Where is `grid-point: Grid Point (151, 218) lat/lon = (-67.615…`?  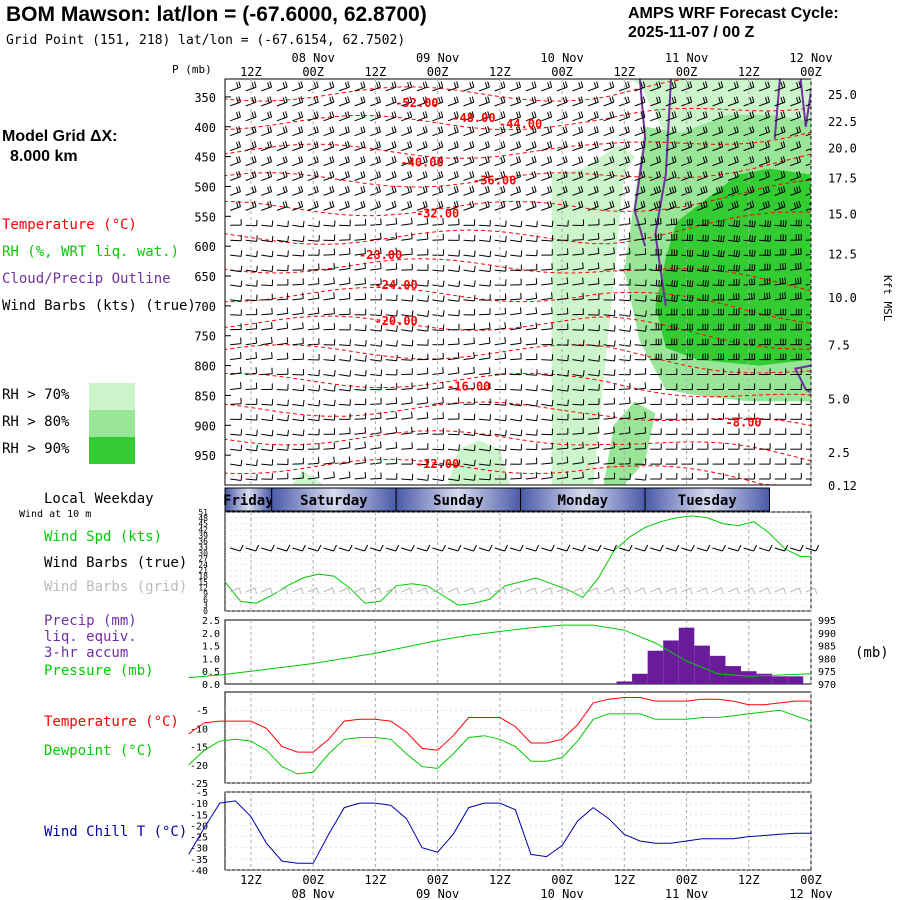 grid-point: Grid Point (151, 218) lat/lon = (-67.615… is located at coordinates (206, 40).